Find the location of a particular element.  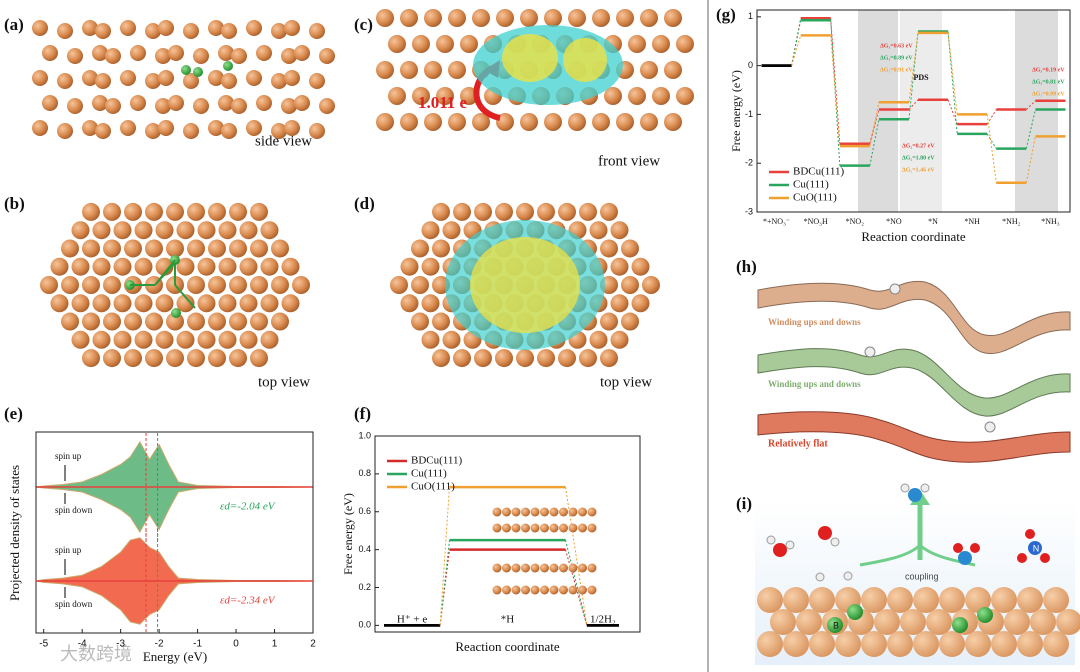

annotation: εd=-2.04 eV is located at coordinates (248, 507).